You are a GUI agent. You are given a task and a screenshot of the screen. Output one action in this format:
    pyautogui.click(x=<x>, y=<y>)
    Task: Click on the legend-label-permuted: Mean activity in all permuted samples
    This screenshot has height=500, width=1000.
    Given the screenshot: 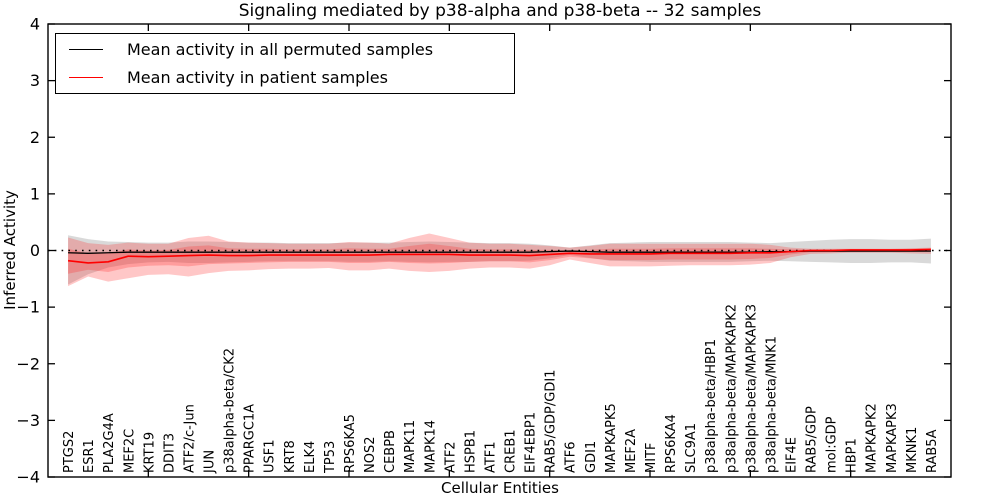 What is the action you would take?
    pyautogui.click(x=280, y=49)
    